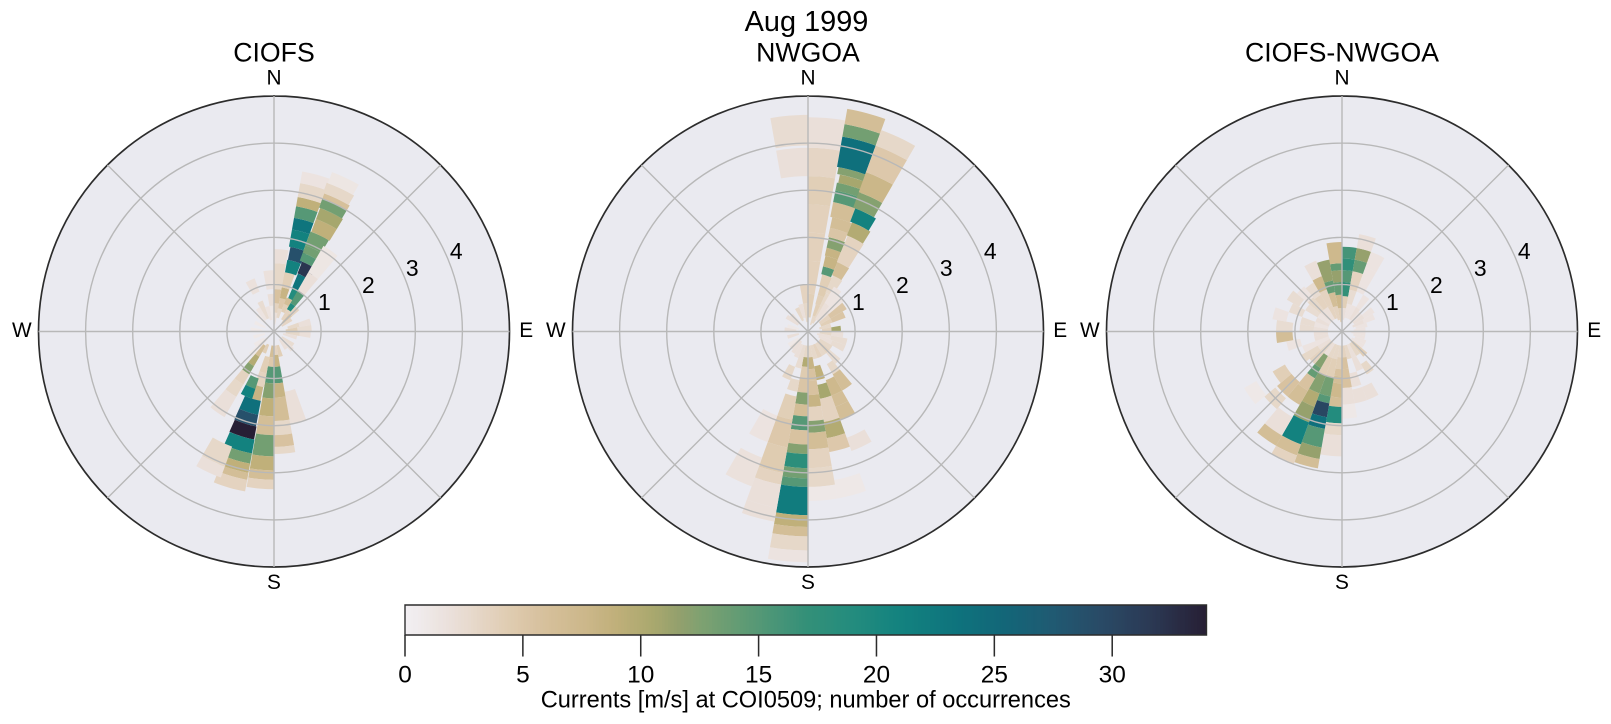 This screenshot has height=724, width=1611. I want to click on svg-text: CIOFS, so click(273, 52).